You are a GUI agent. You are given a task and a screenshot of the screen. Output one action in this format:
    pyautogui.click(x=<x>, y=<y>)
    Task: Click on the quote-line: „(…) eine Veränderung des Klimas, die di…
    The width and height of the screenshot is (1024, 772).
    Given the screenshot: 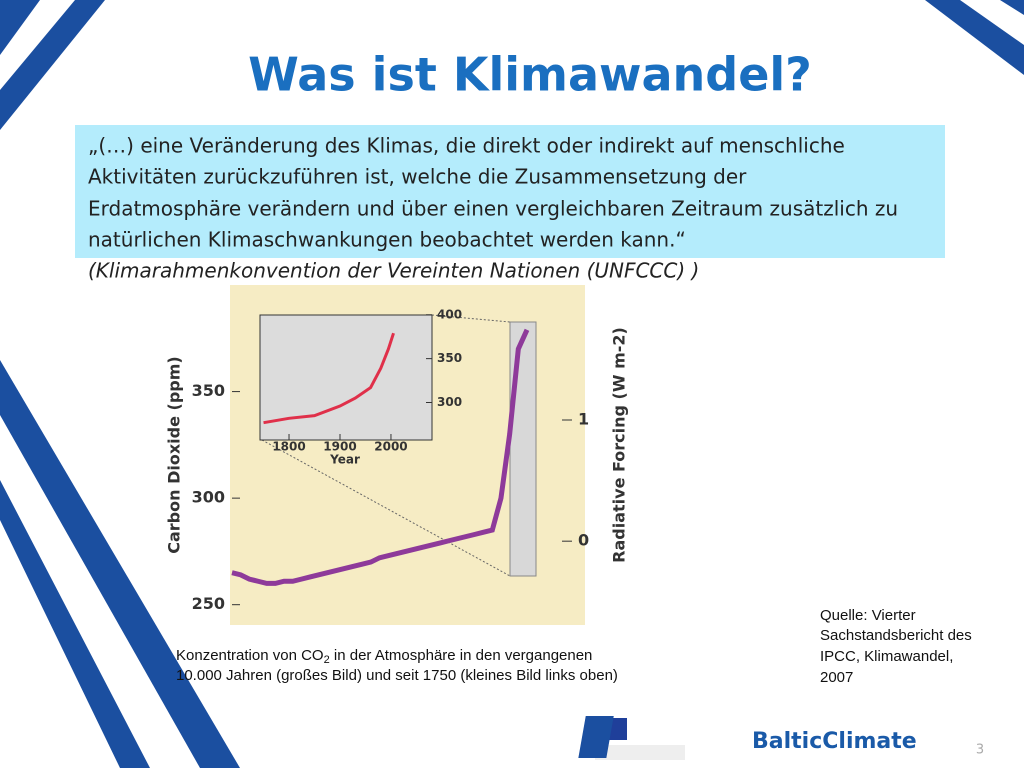 What is the action you would take?
    pyautogui.click(x=466, y=146)
    